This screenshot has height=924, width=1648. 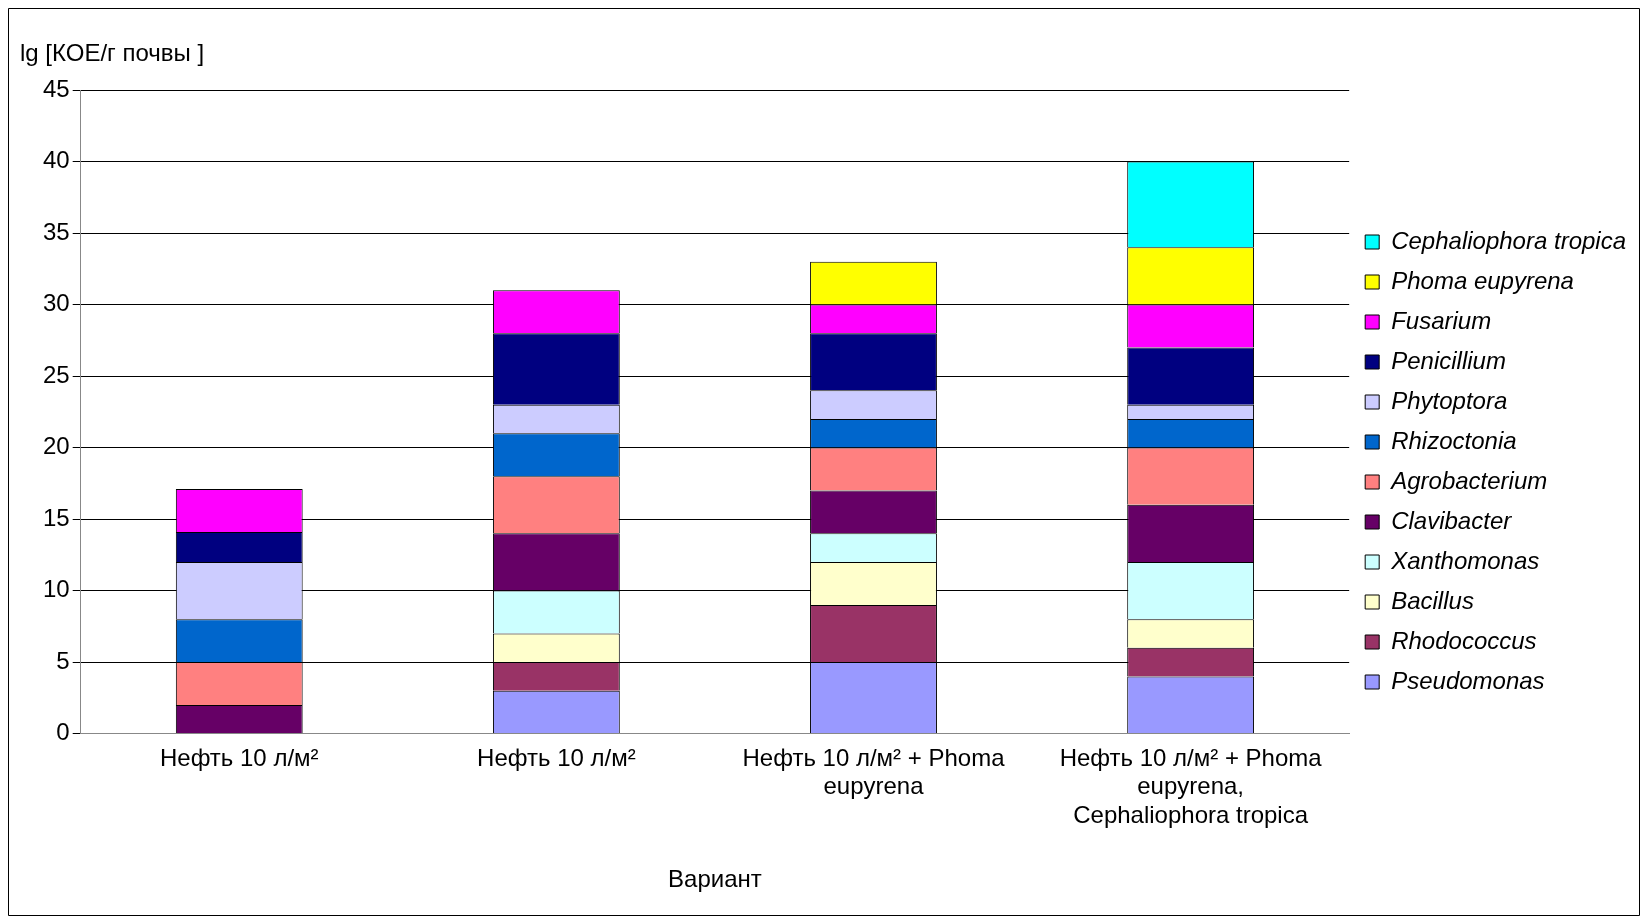 What do you see at coordinates (1191, 786) in the screenshot?
I see `x-tick-label: Нефть 10 л/м² + Phoma eupyrena, Cephaliophora tropica` at bounding box center [1191, 786].